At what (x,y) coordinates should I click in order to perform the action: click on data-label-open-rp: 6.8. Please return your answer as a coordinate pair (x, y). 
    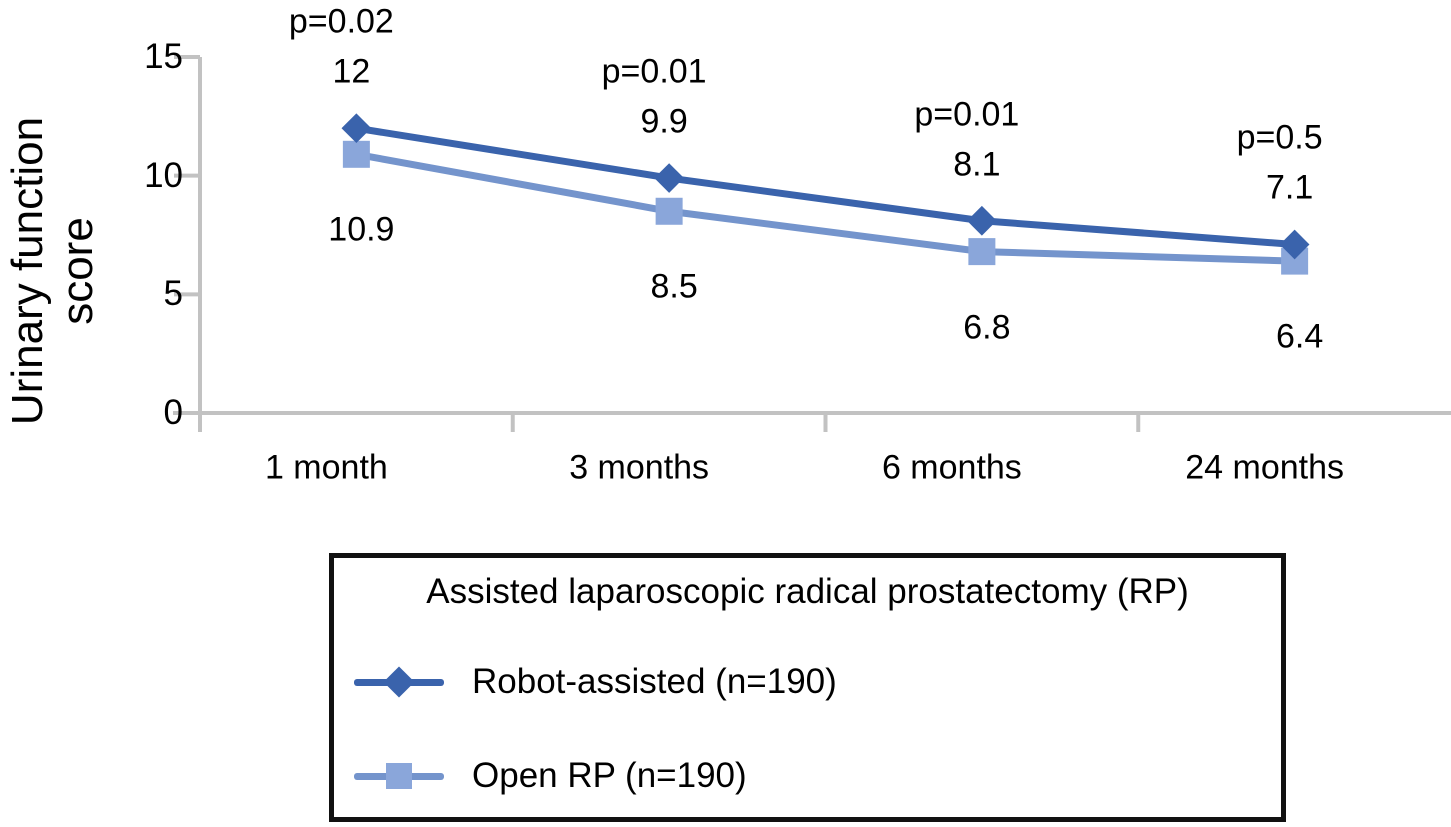
    Looking at the image, I should click on (987, 327).